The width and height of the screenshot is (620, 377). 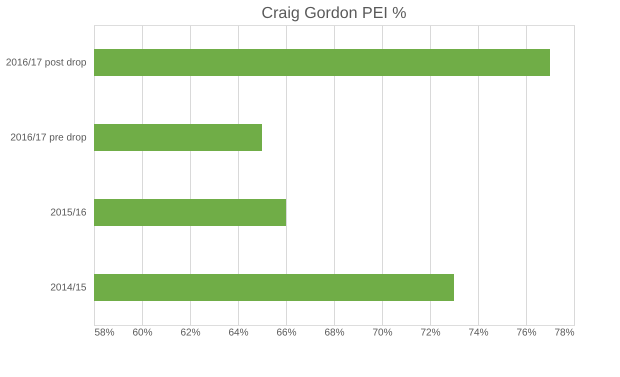 What do you see at coordinates (238, 333) in the screenshot?
I see `x-tick-label: 64%` at bounding box center [238, 333].